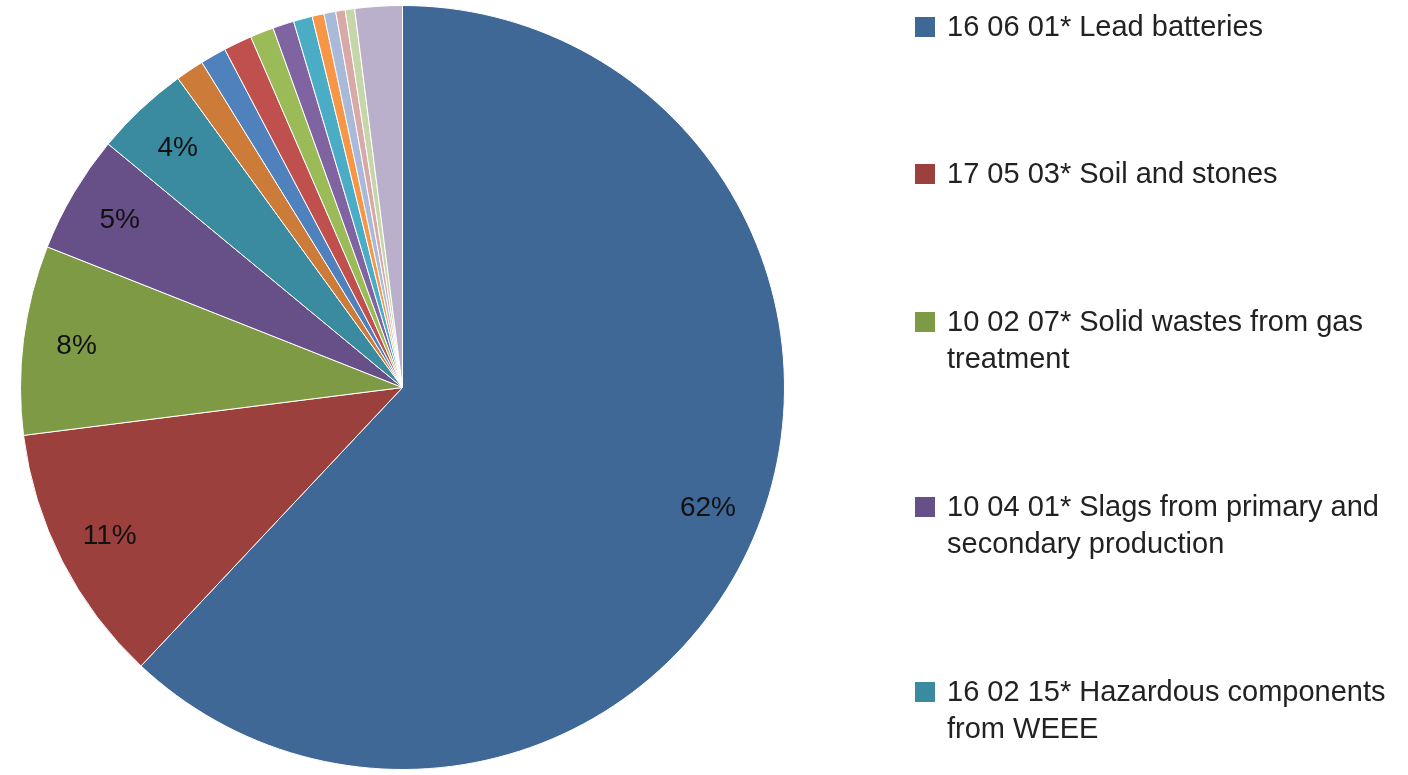 The image size is (1408, 775). Describe the element at coordinates (707, 507) in the screenshot. I see `data-label: 62%` at that location.